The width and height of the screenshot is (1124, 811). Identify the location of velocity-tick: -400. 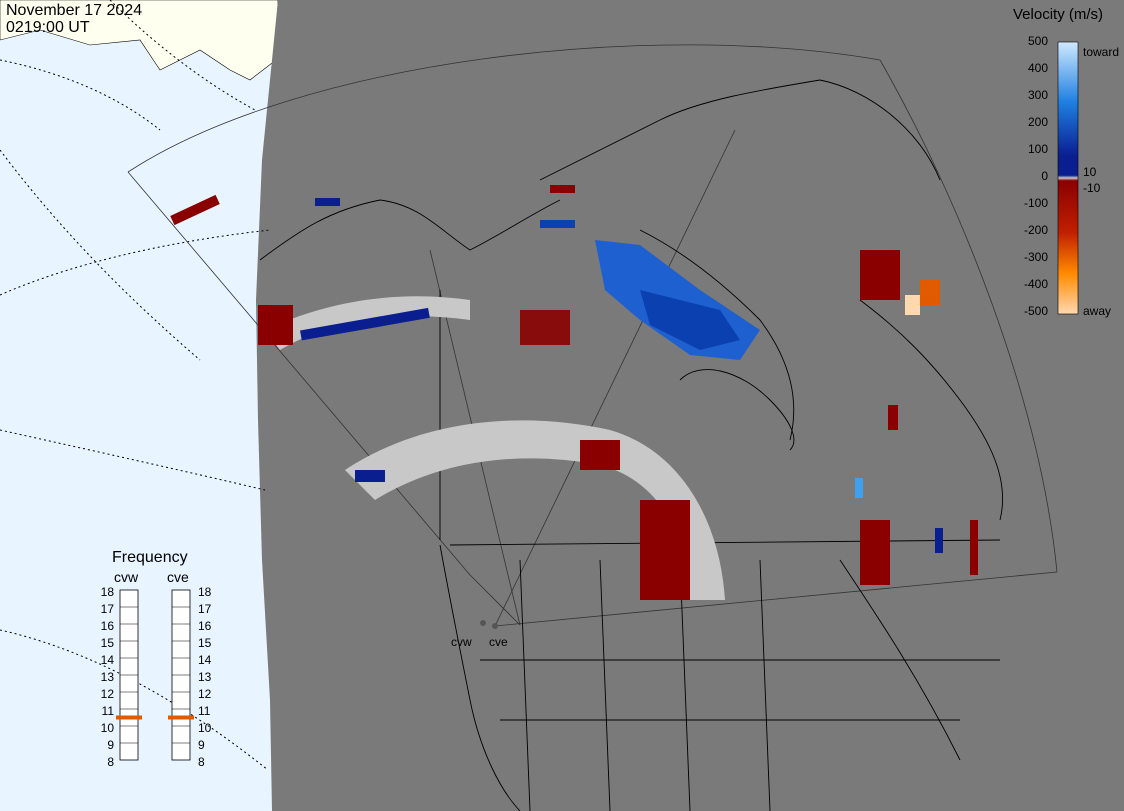
(1035, 284).